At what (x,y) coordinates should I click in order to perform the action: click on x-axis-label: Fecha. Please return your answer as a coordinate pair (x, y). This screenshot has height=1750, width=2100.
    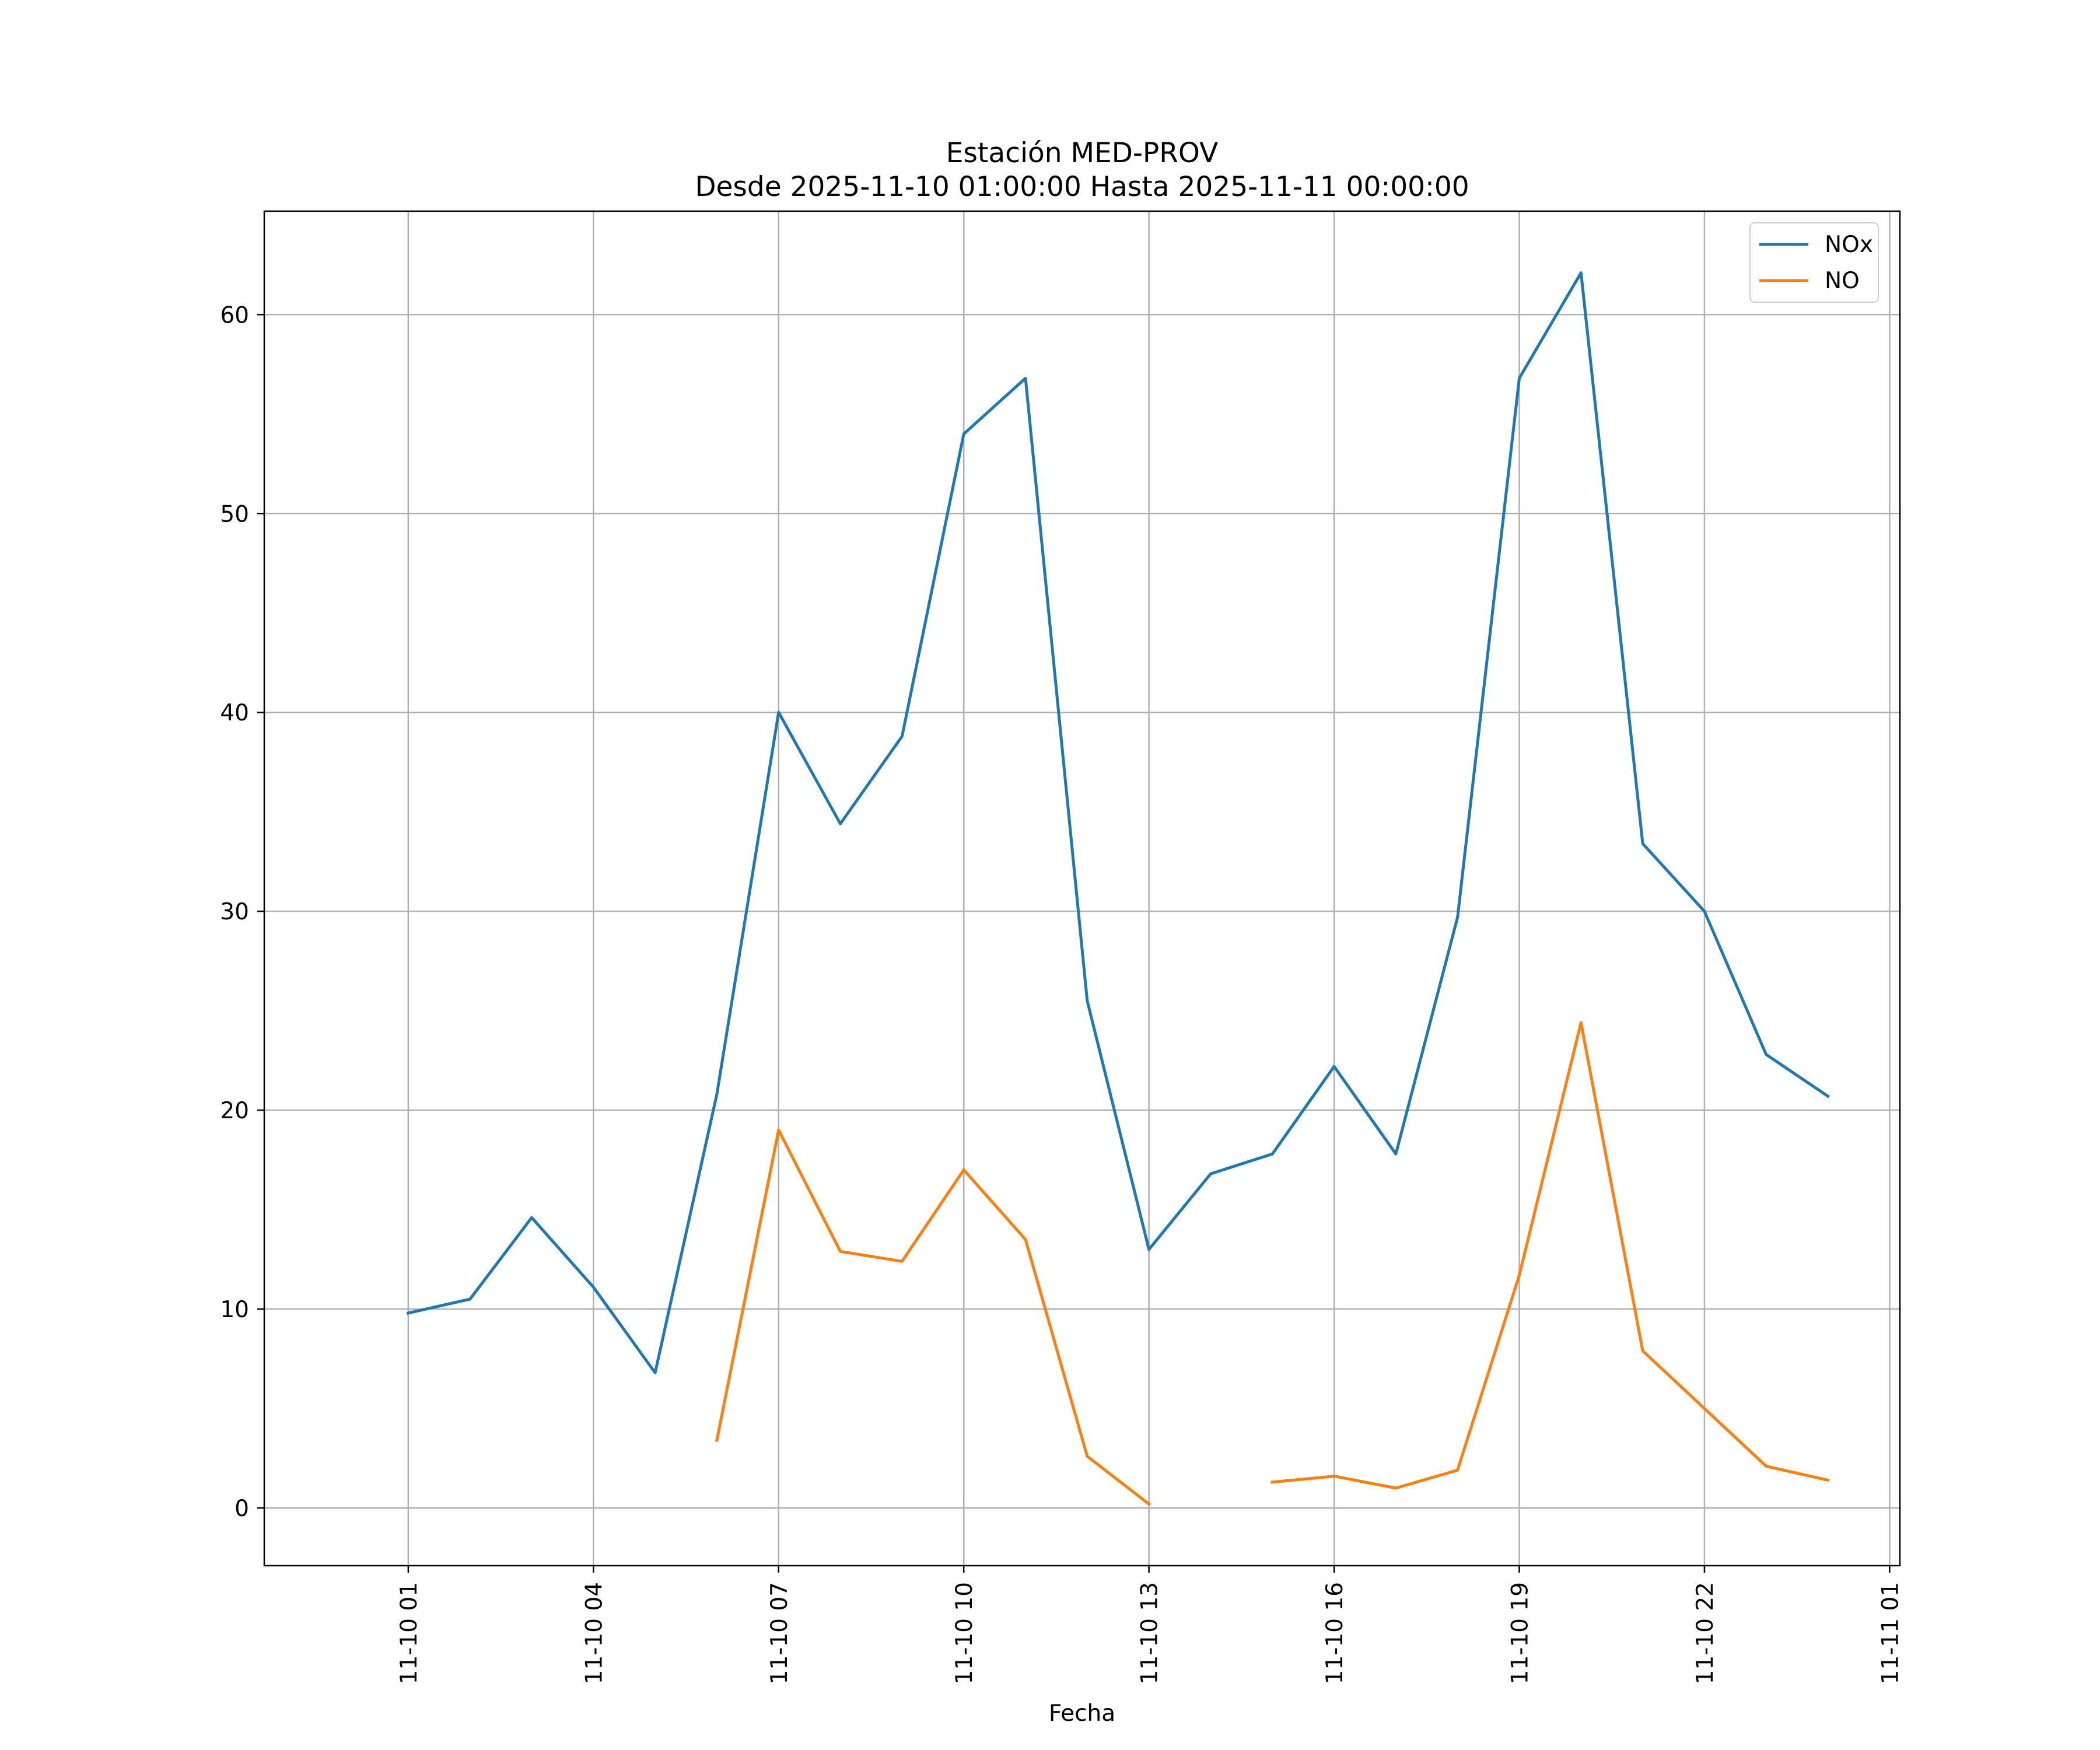
    Looking at the image, I should click on (1082, 1713).